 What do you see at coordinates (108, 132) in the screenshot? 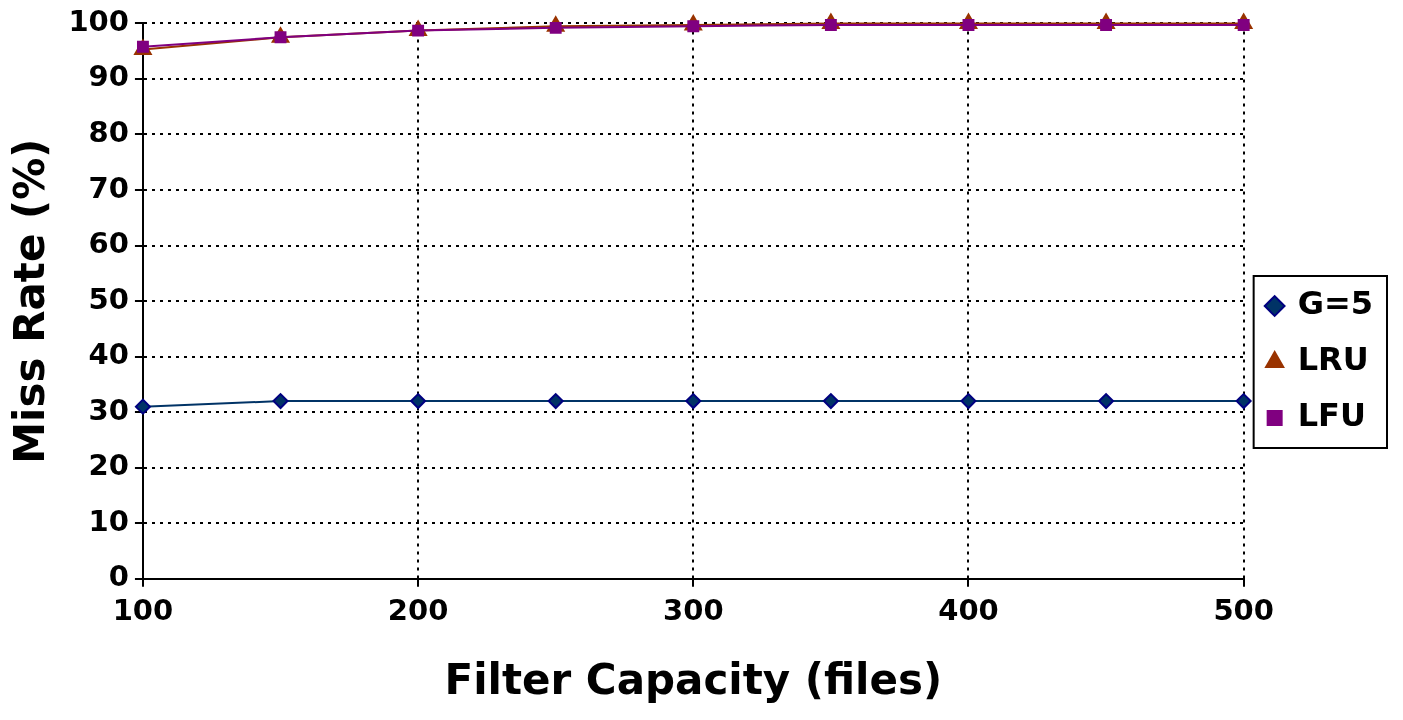
I see `y-tick-label: 80` at bounding box center [108, 132].